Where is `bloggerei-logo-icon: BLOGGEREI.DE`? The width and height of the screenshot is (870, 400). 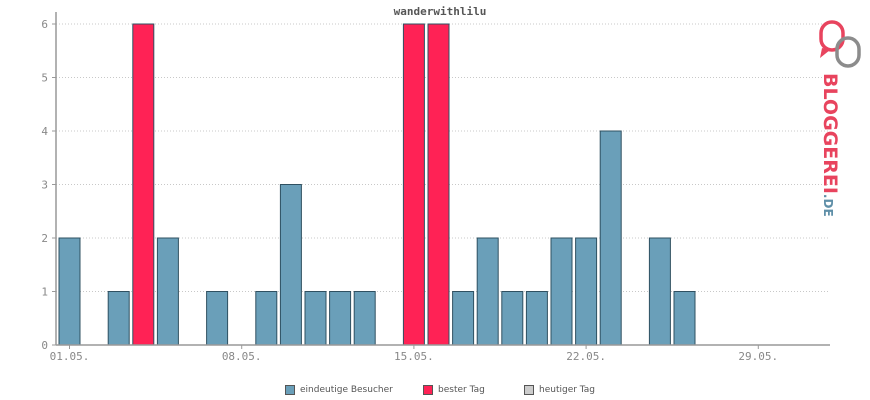
bloggerei-logo-icon: BLOGGEREI.DE is located at coordinates (840, 118).